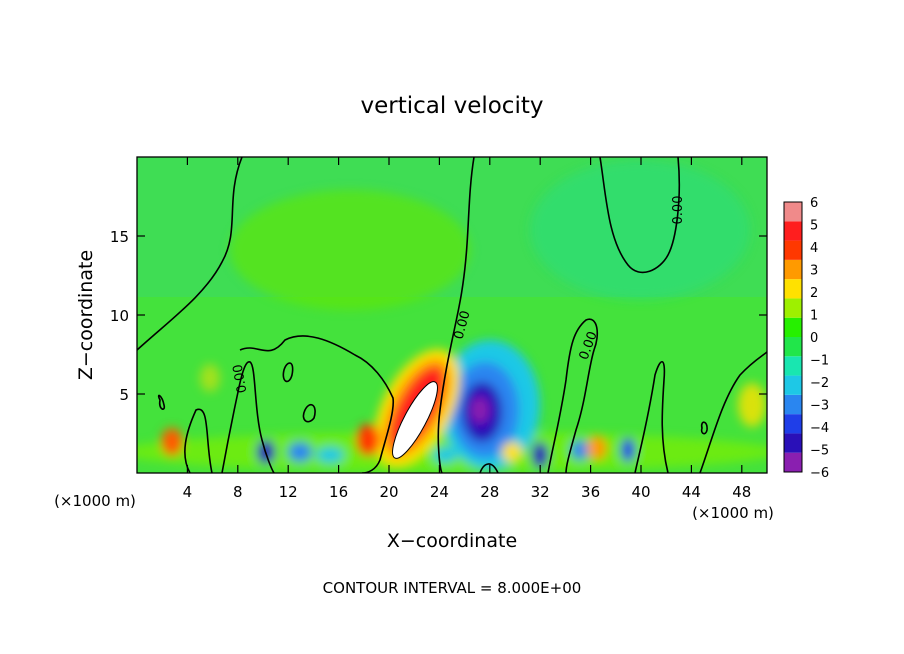  What do you see at coordinates (238, 492) in the screenshot?
I see `x-tick-label-1: 8` at bounding box center [238, 492].